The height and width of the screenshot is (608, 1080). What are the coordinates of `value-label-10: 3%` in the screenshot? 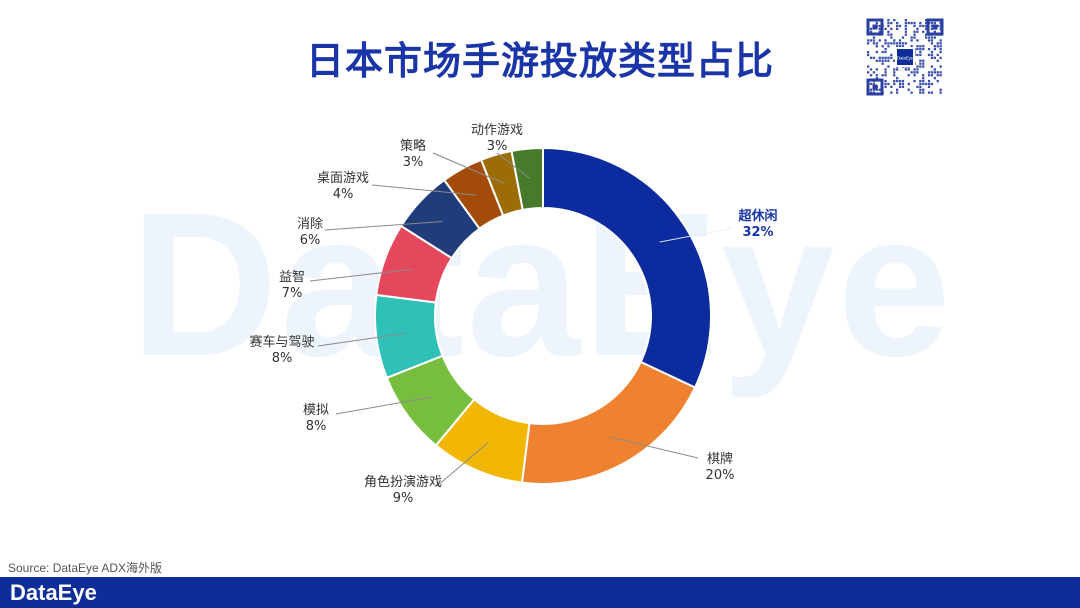 It's located at (497, 146).